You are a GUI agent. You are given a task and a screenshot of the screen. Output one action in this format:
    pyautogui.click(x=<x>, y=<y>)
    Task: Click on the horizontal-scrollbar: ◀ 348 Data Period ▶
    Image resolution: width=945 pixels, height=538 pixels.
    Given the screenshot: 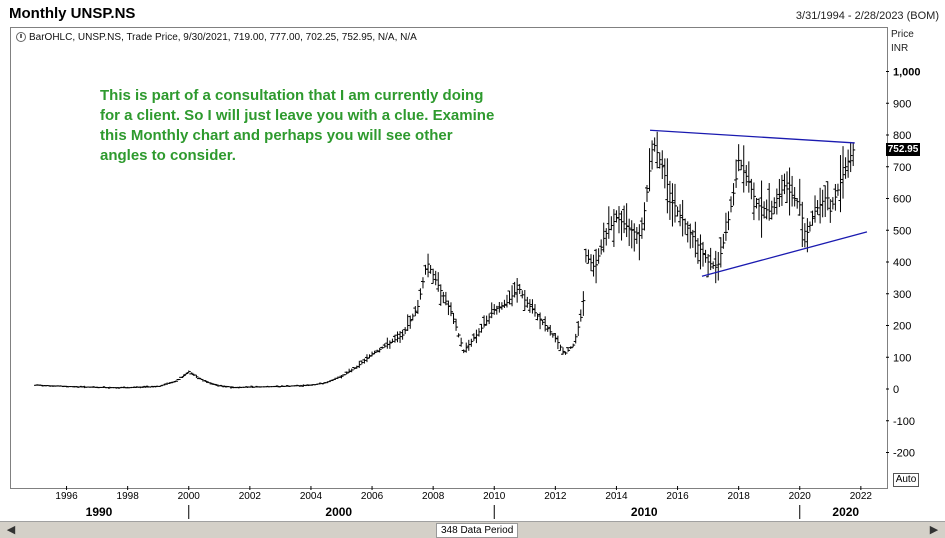 What is the action you would take?
    pyautogui.click(x=472, y=529)
    